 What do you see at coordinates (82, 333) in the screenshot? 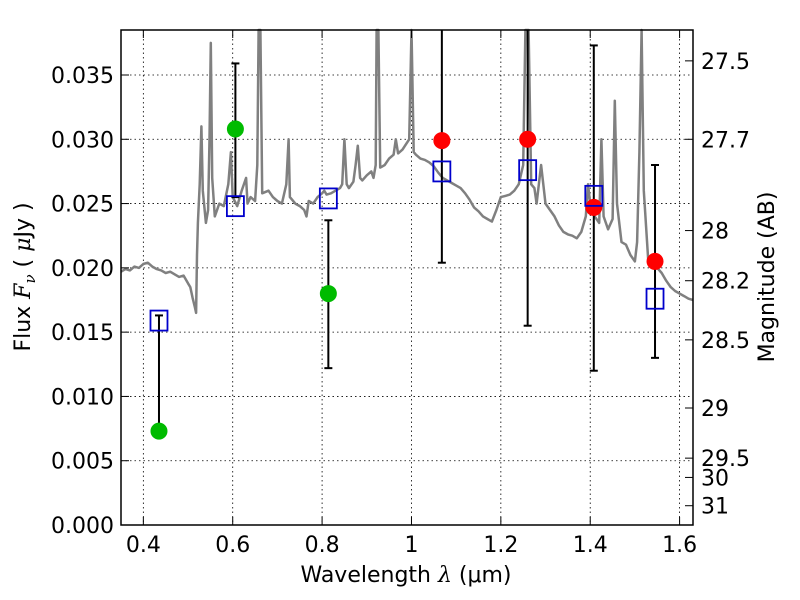
I see `y-tick-label: 0.015` at bounding box center [82, 333].